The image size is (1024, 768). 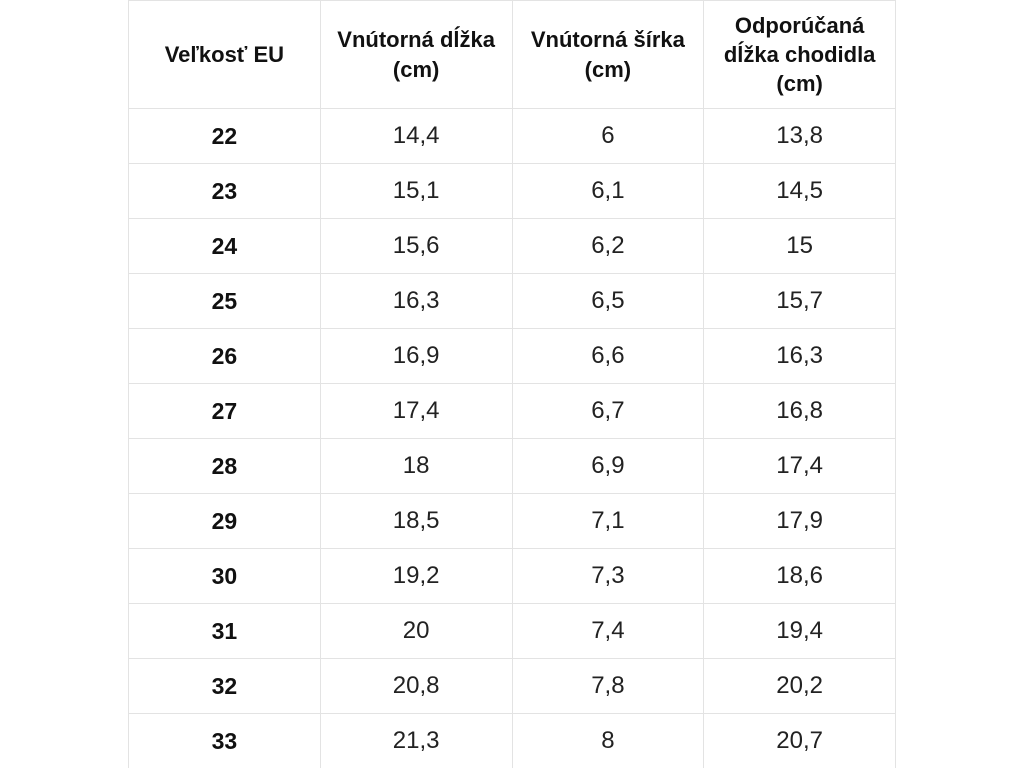 I want to click on size-eu-cell: 31, so click(x=224, y=631).